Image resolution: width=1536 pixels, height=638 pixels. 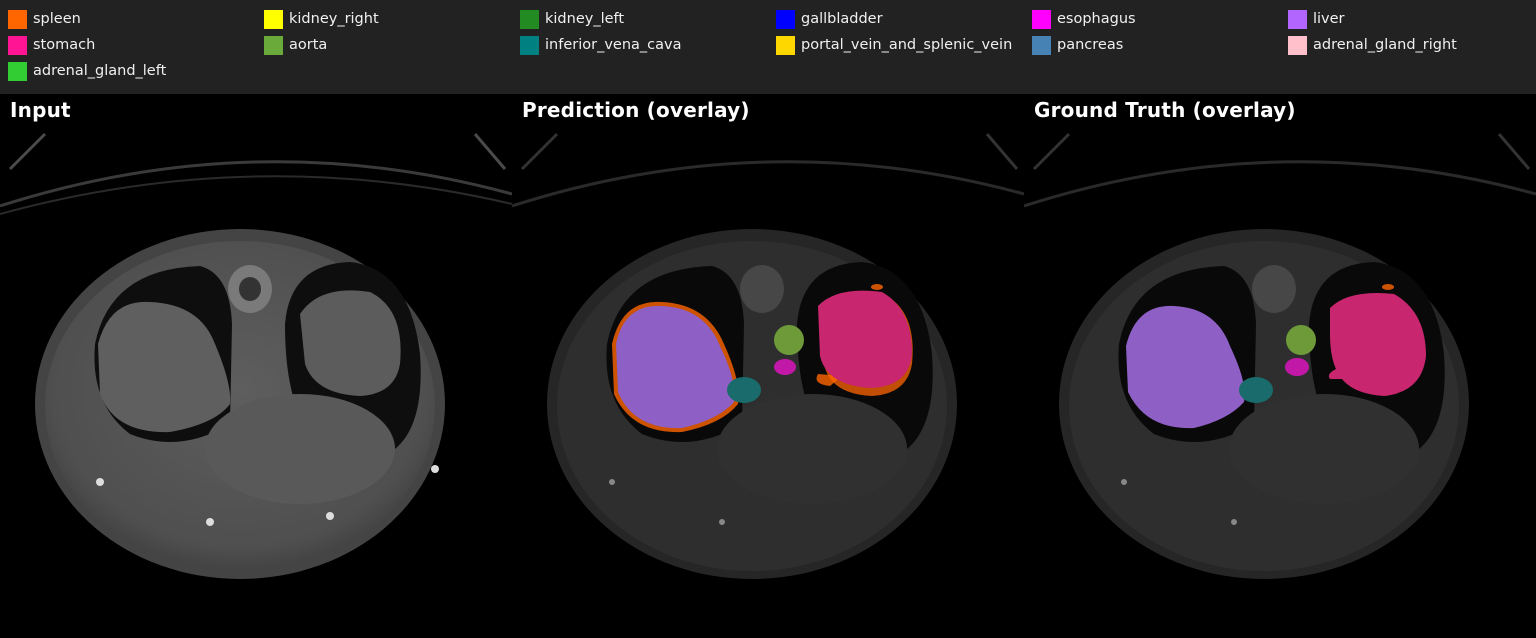 I want to click on legend-item-gallbladder: gallbladder, so click(x=829, y=19).